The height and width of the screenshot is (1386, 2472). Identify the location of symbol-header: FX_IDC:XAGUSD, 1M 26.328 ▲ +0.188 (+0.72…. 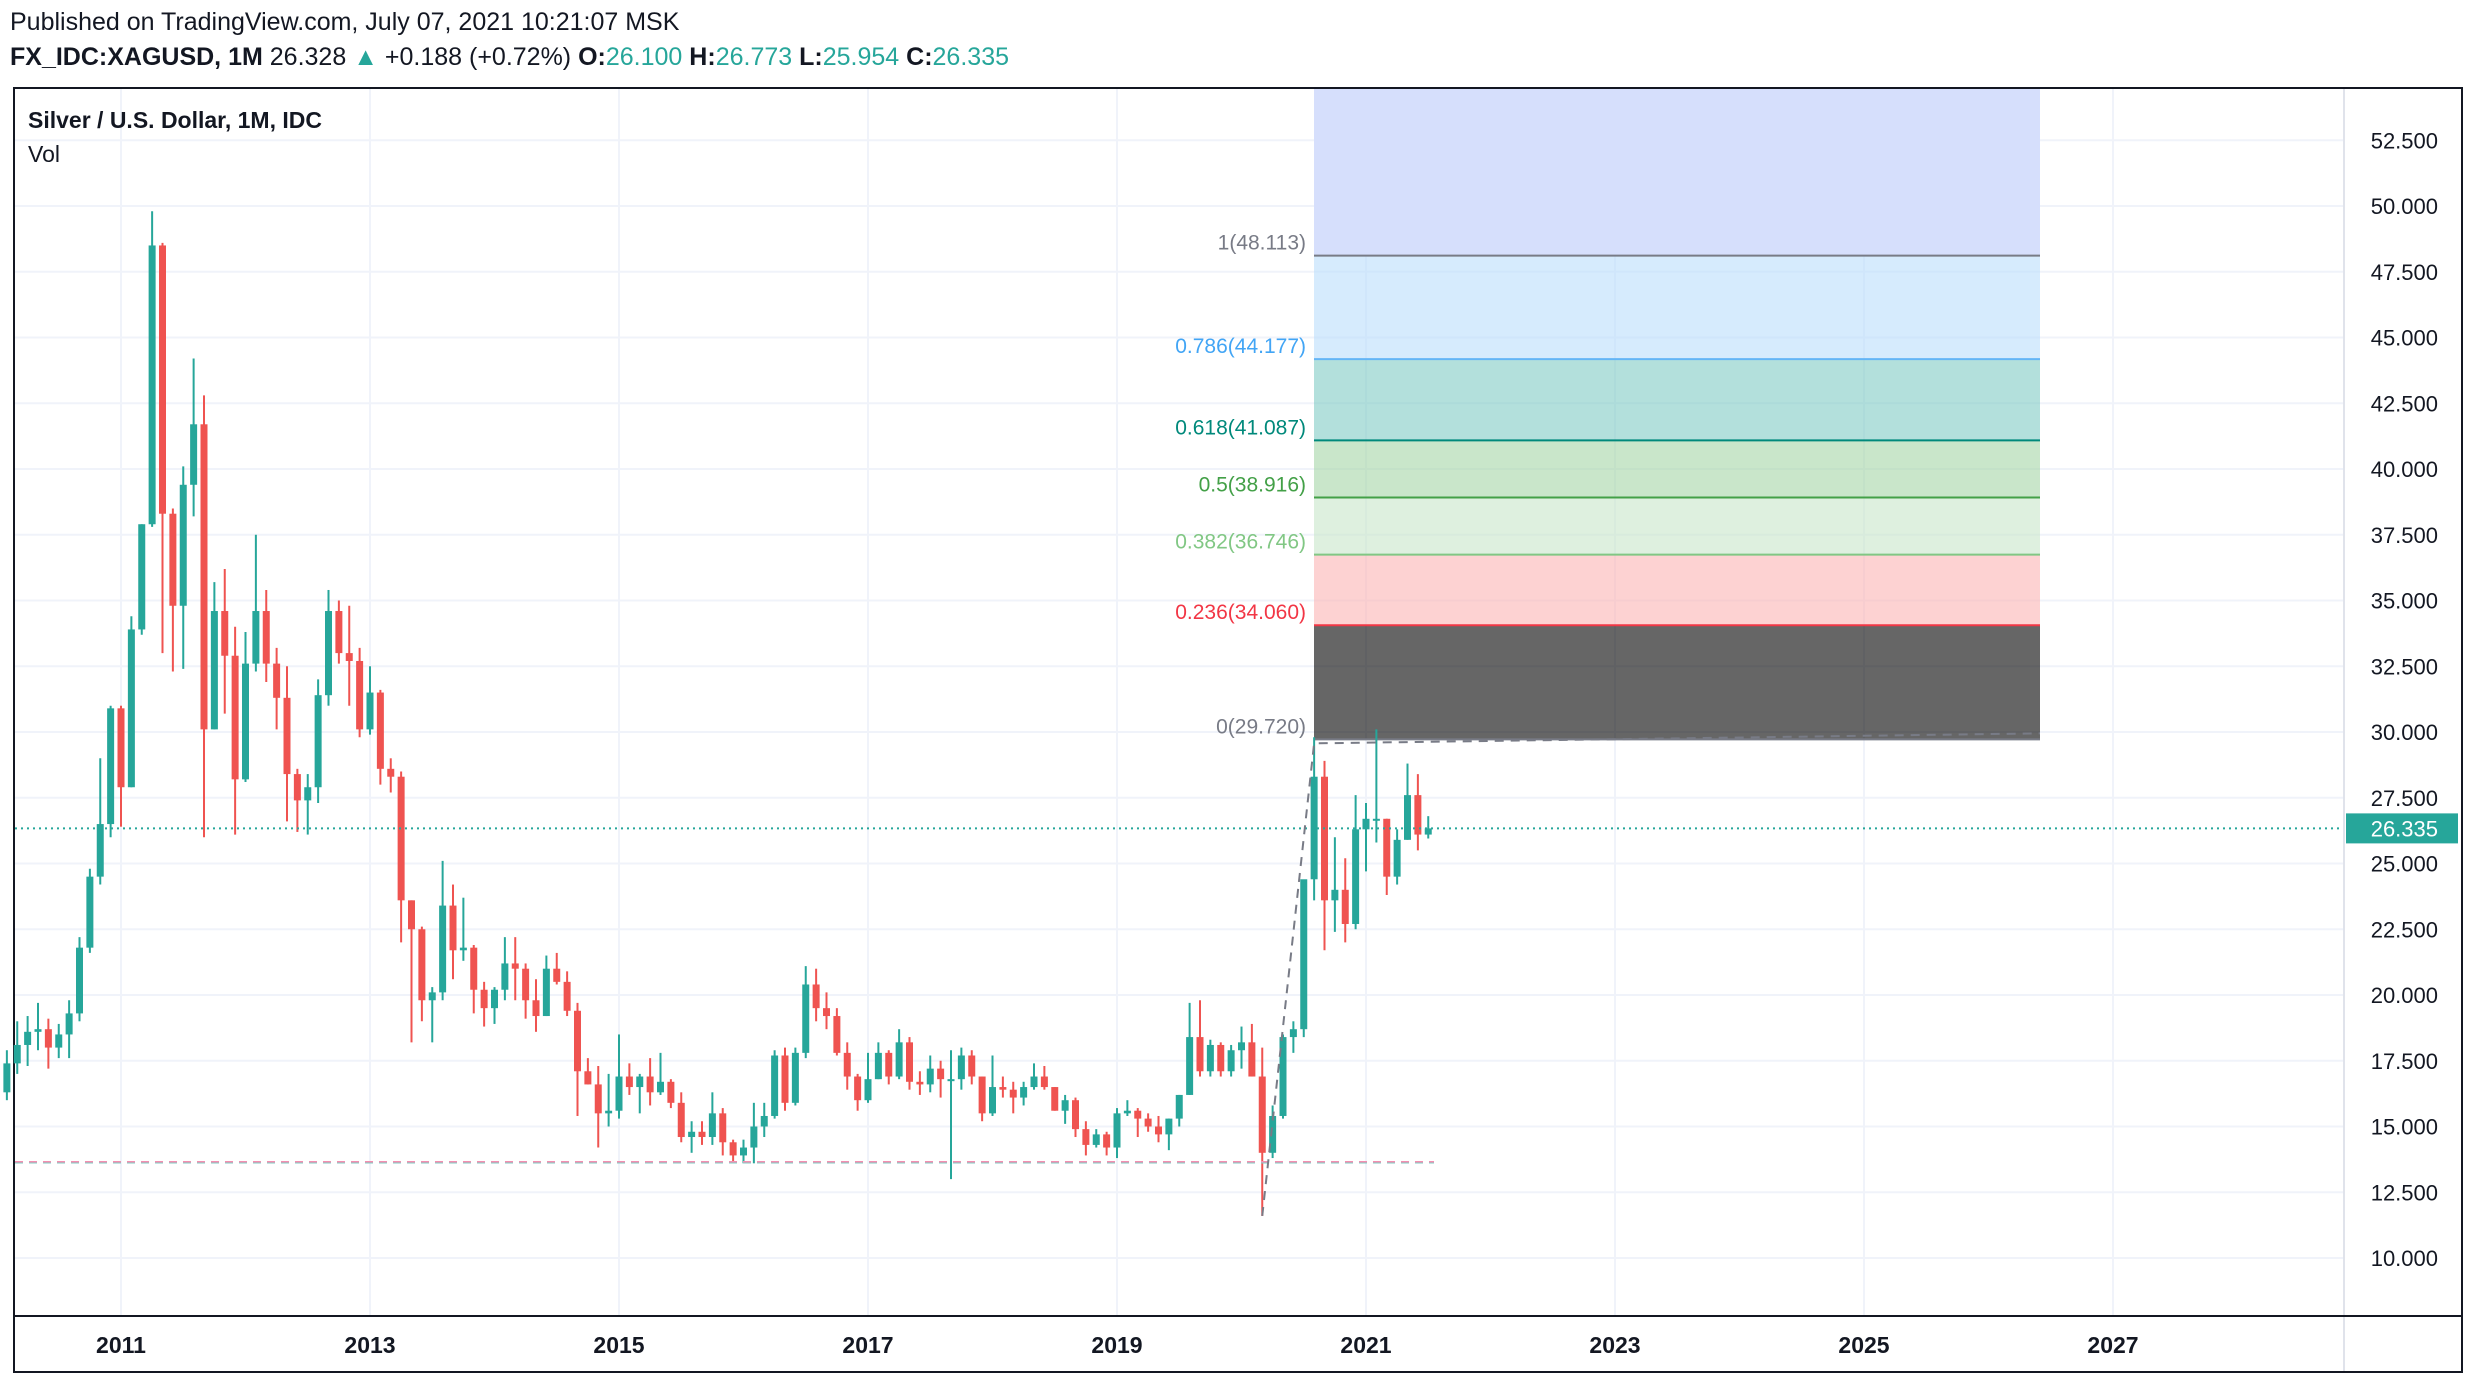
(509, 57).